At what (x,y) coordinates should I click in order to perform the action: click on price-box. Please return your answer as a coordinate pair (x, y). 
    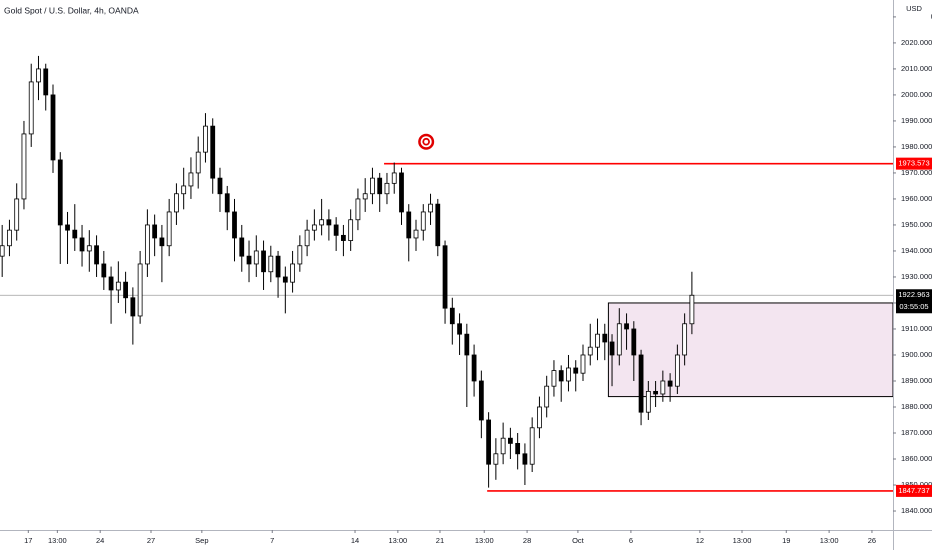
    Looking at the image, I should click on (914, 301).